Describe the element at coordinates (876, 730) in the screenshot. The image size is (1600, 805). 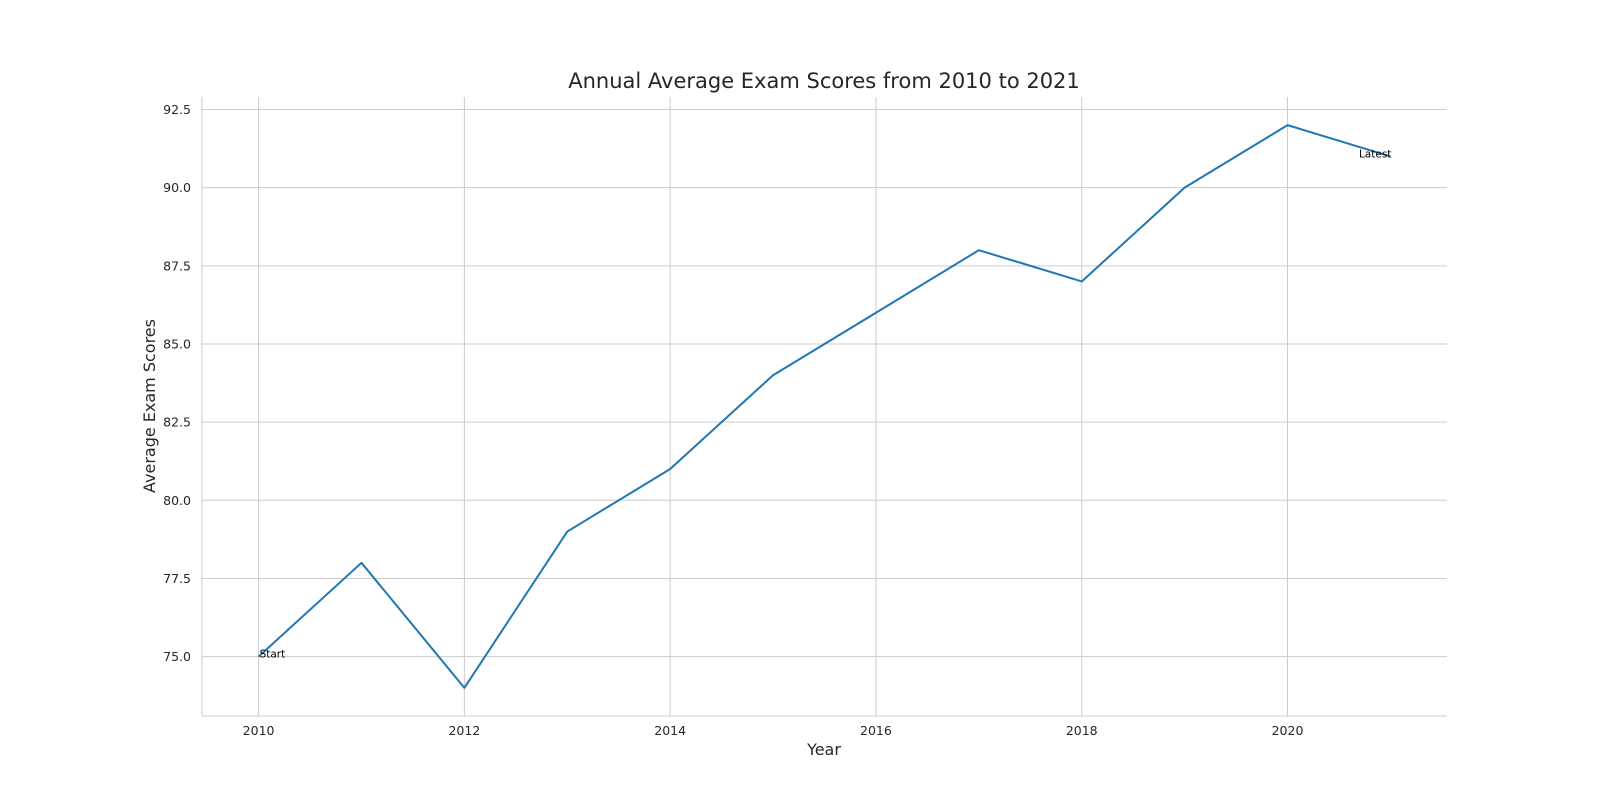
I see `x-tick-label: 2016` at that location.